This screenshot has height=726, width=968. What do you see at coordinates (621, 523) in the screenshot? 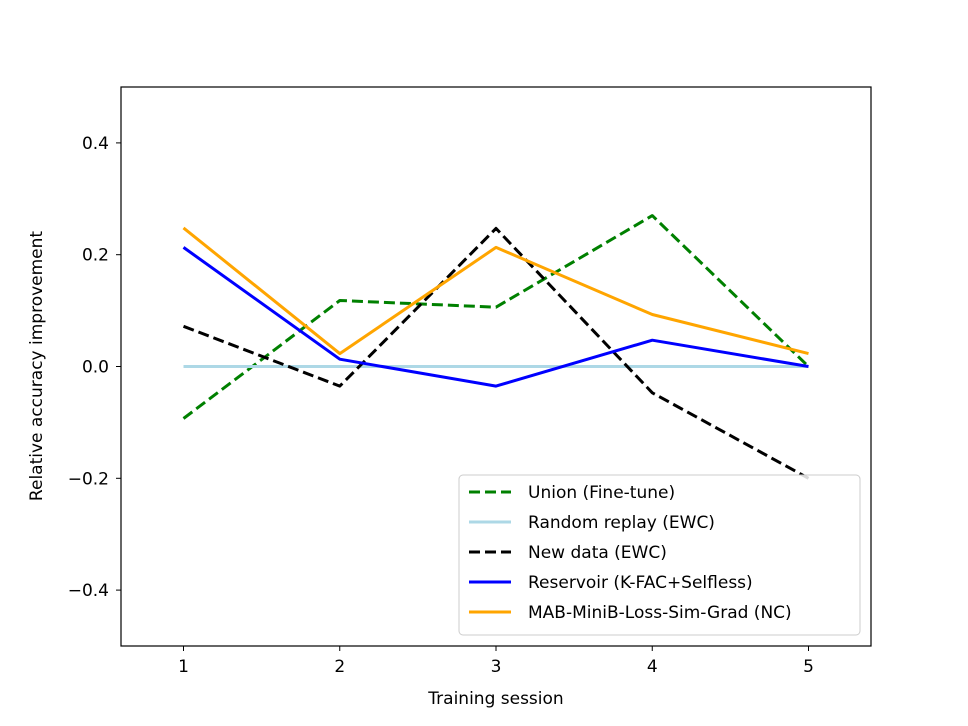
I see `legend-label-2: Random replay (EWC)` at bounding box center [621, 523].